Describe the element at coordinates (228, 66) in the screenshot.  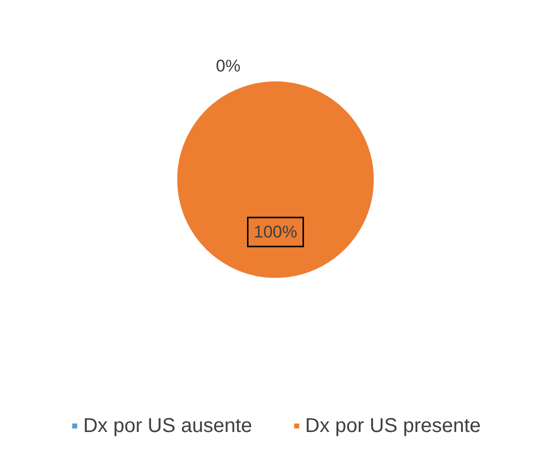
I see `text: 0%` at that location.